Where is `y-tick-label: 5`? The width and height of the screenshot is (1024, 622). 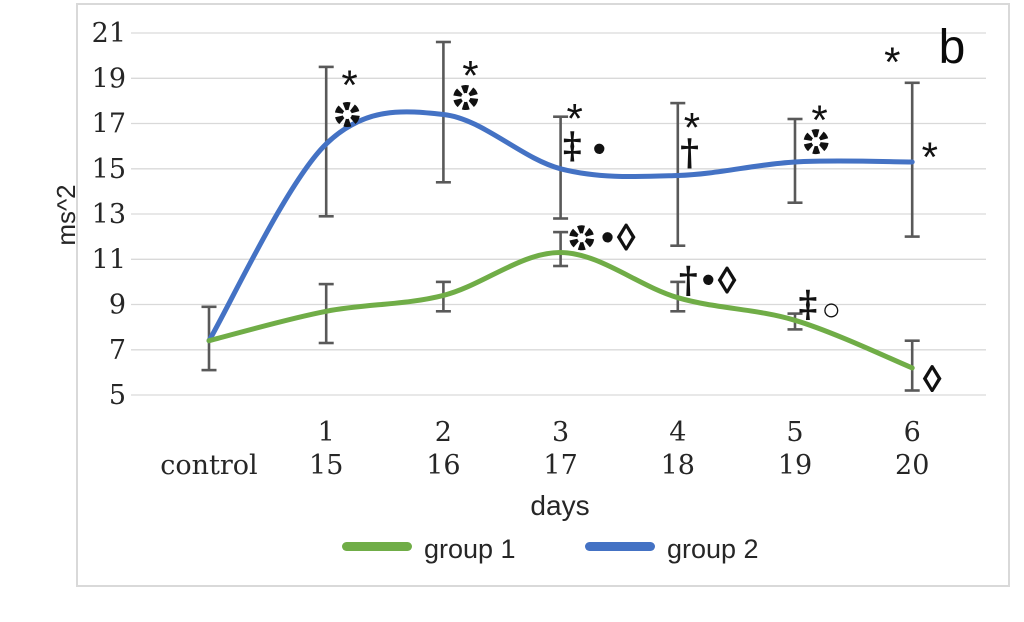
y-tick-label: 5 is located at coordinates (117, 395).